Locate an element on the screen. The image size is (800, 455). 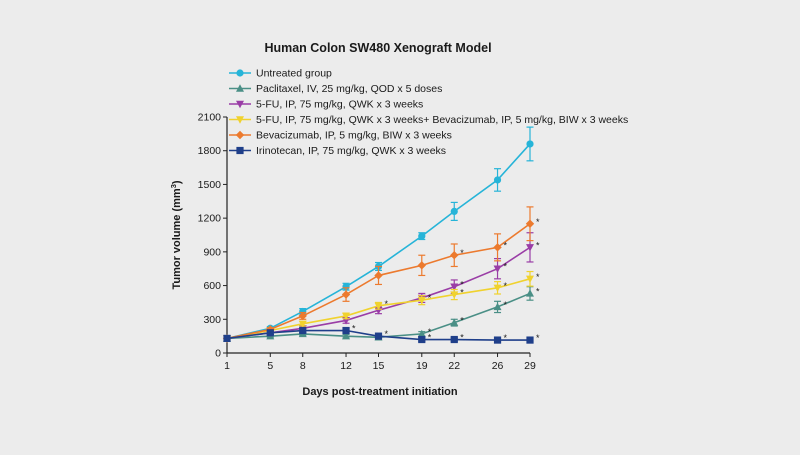
y-tick-label: 600 is located at coordinates (212, 286).